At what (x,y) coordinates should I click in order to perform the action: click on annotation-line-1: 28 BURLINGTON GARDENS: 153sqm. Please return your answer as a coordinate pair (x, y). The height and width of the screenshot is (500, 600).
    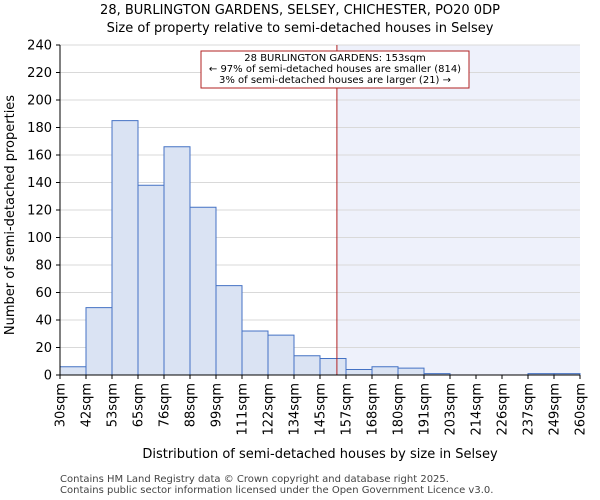
    Looking at the image, I should click on (334, 58).